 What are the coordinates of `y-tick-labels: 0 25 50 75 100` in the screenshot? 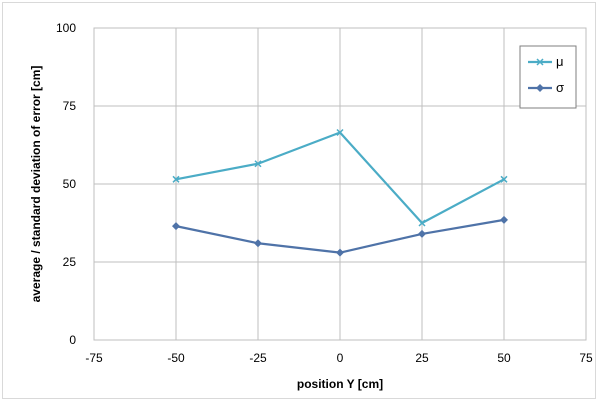 It's located at (66, 184).